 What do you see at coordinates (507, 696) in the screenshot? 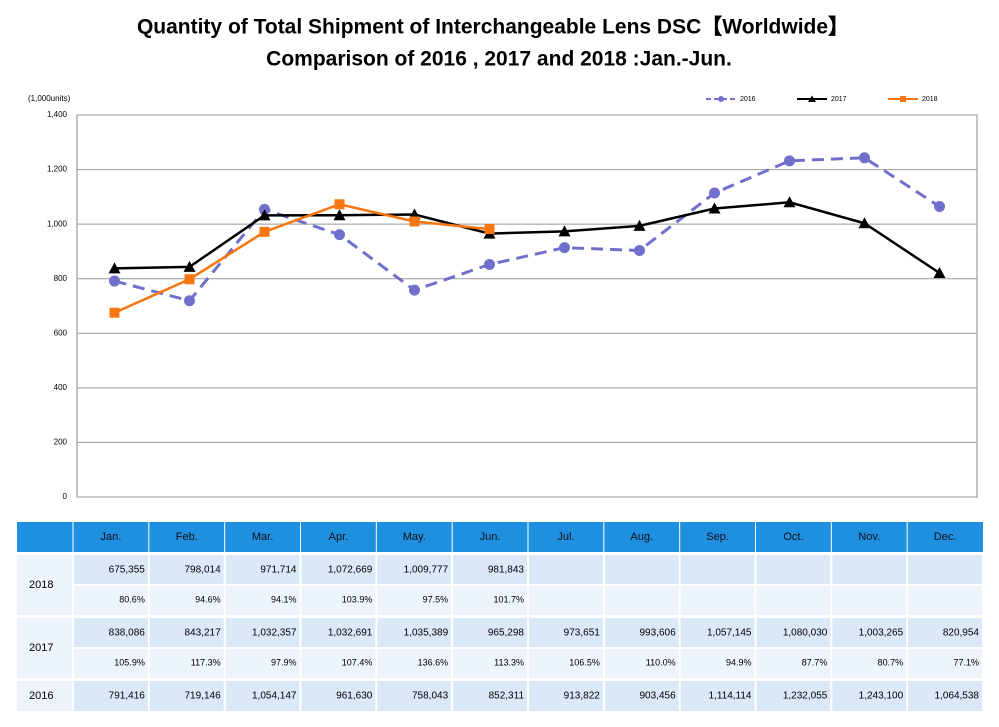
I see `table-cell: 852,311` at bounding box center [507, 696].